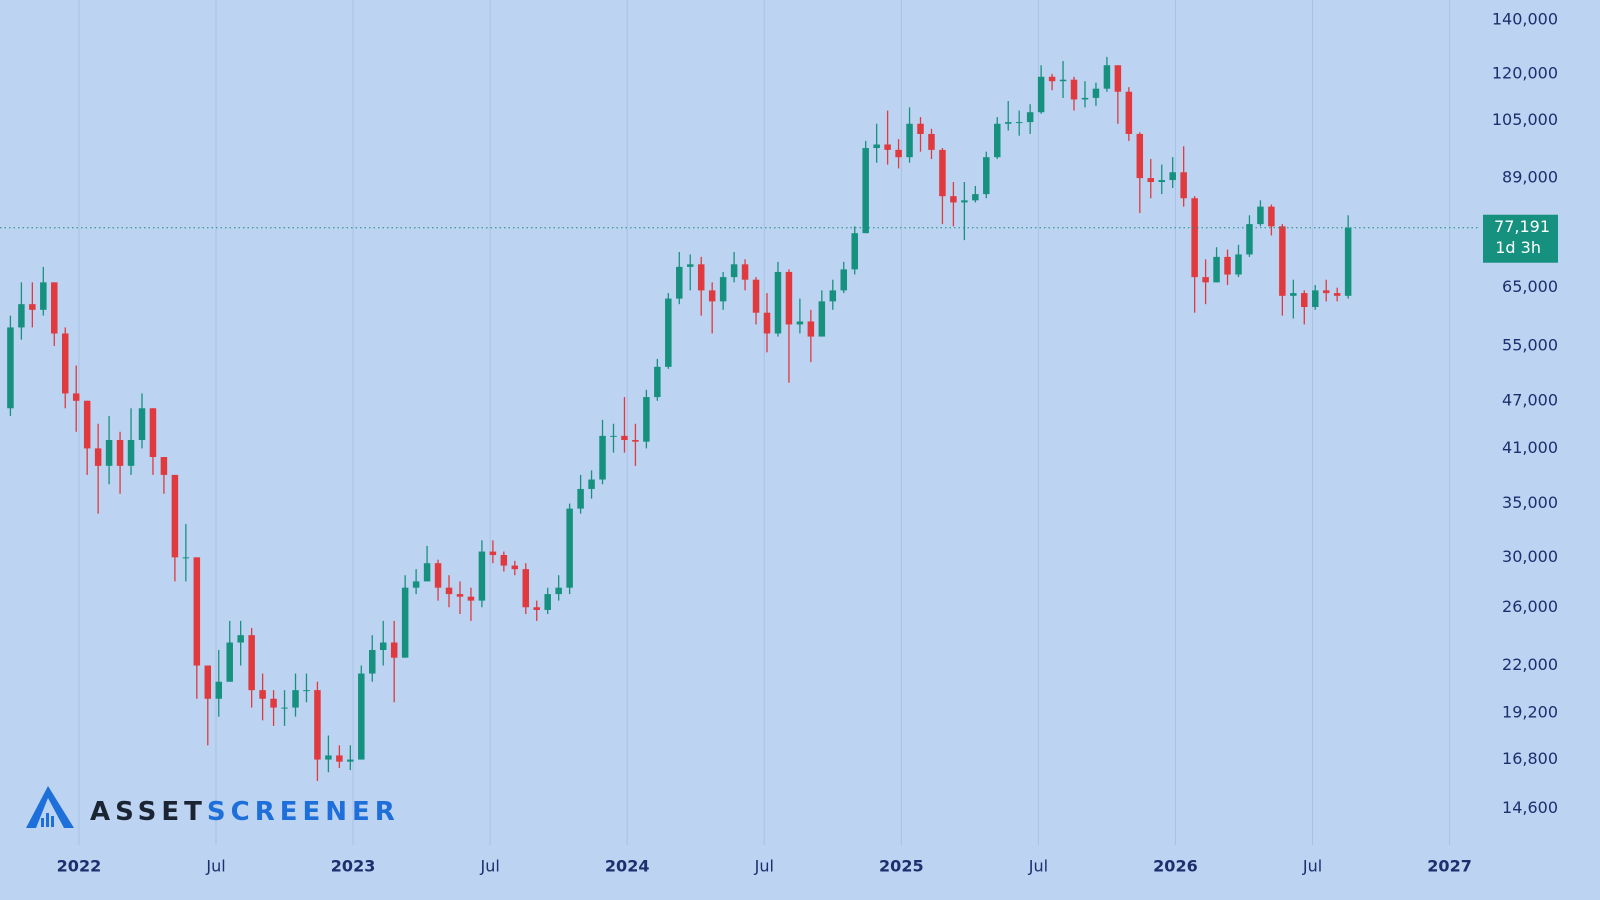  What do you see at coordinates (1530, 447) in the screenshot?
I see `y-tick-label: 41,000` at bounding box center [1530, 447].